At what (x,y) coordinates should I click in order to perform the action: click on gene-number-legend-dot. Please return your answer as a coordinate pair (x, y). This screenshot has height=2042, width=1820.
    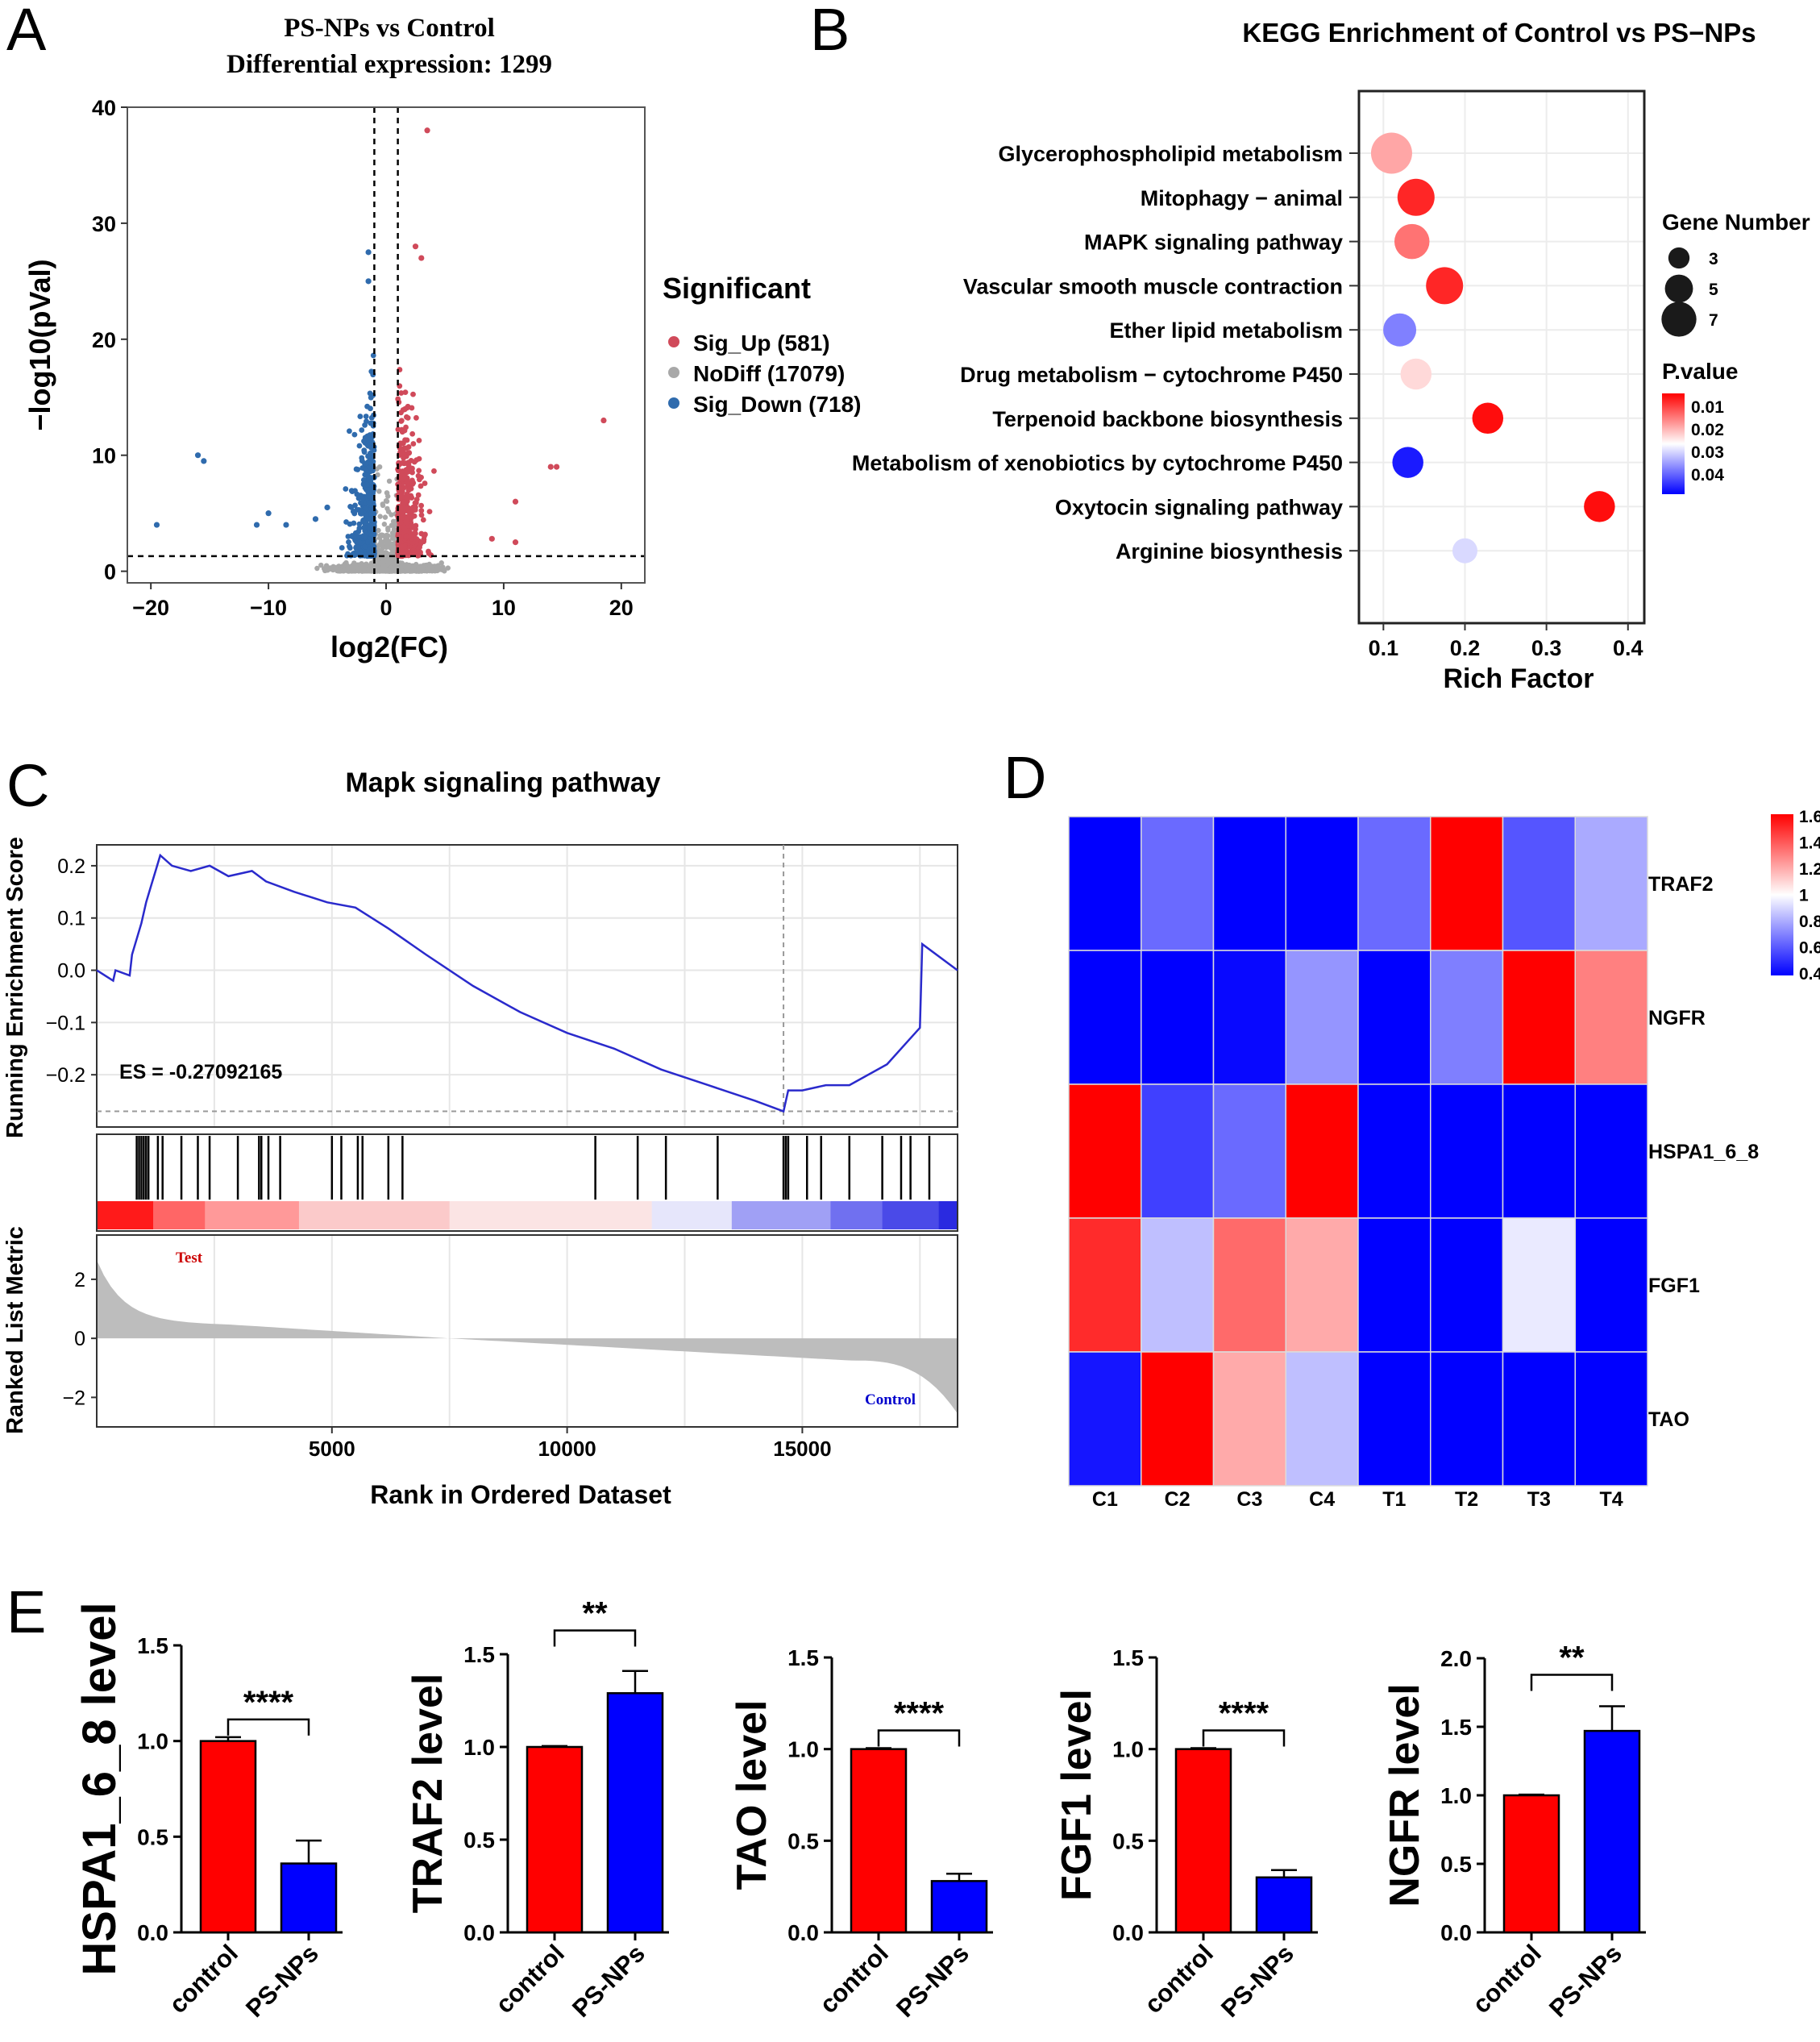
    Looking at the image, I should click on (1679, 319).